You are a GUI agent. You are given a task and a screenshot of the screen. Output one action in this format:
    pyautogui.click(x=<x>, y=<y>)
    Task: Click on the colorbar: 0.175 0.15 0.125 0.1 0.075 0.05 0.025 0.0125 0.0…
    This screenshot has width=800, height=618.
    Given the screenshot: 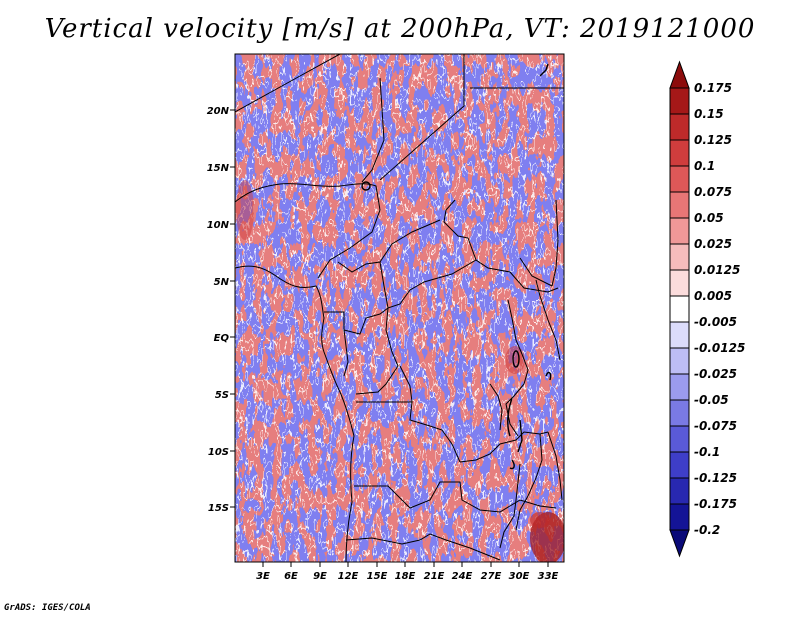 What is the action you would take?
    pyautogui.click(x=707, y=309)
    